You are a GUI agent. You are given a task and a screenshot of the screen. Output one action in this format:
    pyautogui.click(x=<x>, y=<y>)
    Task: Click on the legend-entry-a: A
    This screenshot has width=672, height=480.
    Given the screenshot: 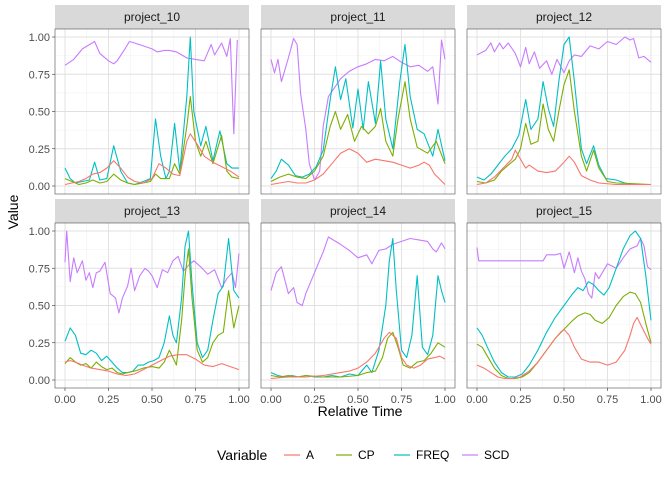 What is the action you would take?
    pyautogui.click(x=299, y=455)
    